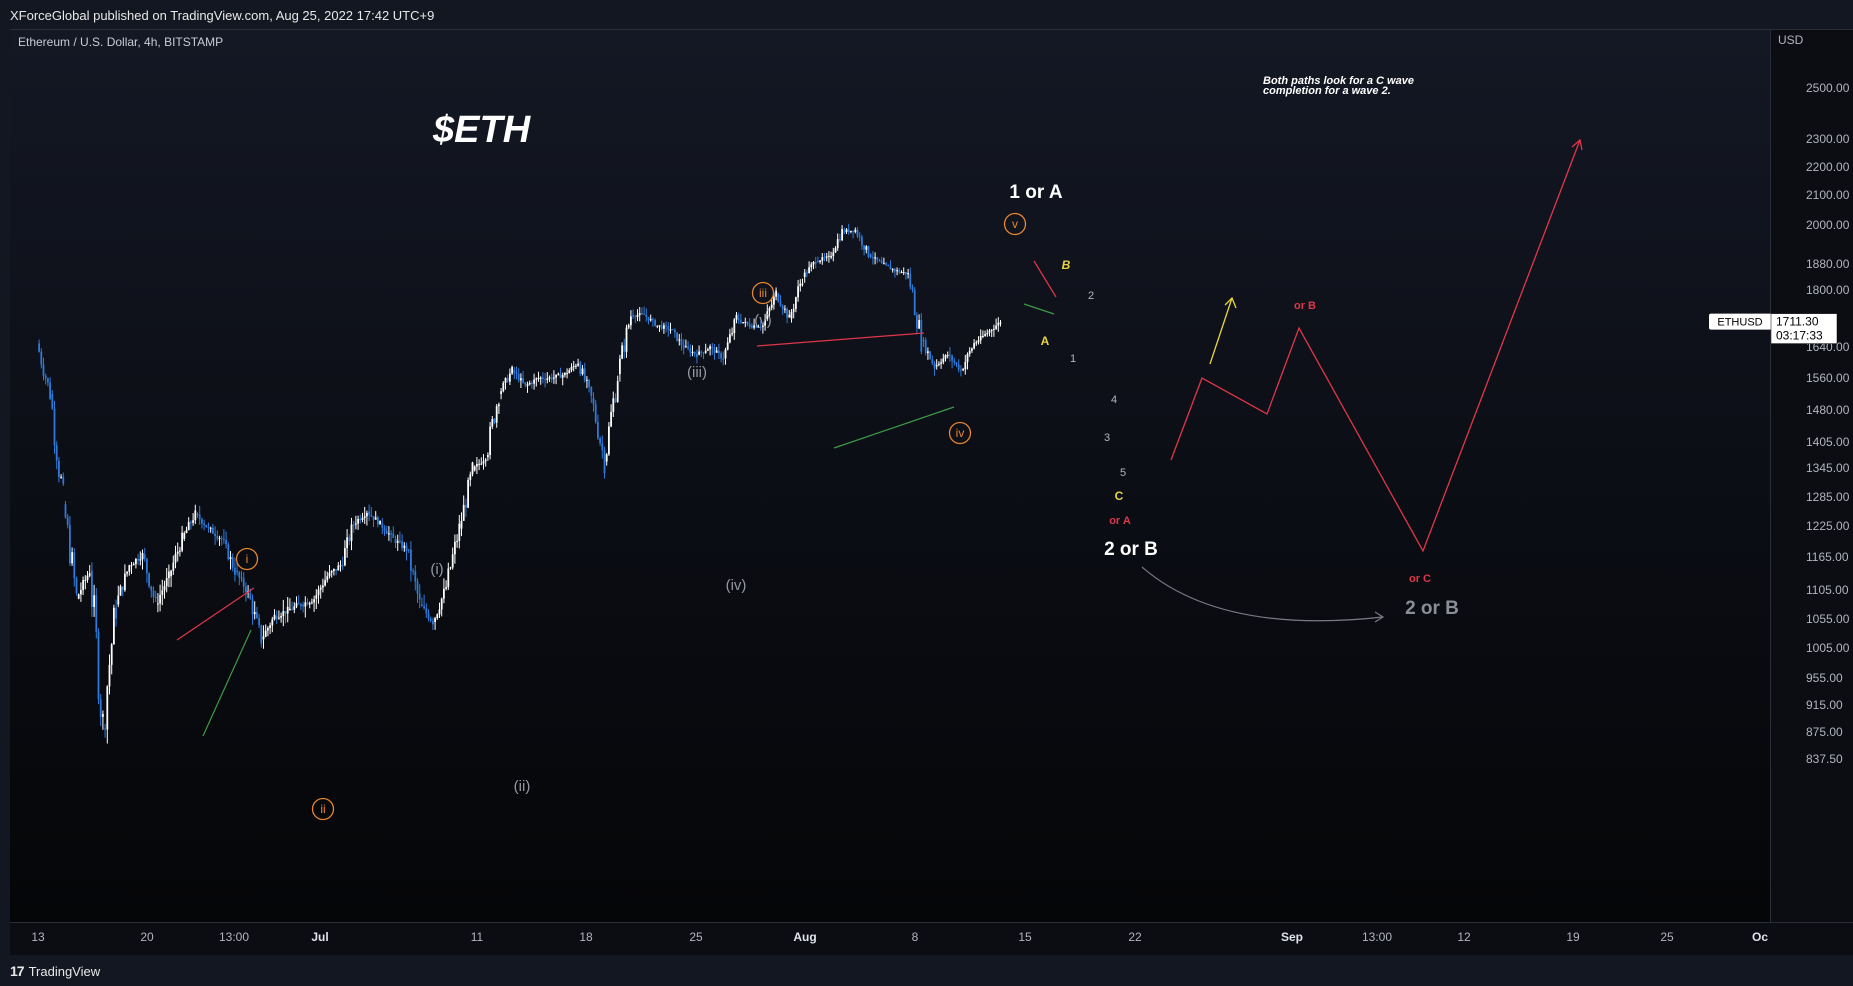 The width and height of the screenshot is (1853, 986). Describe the element at coordinates (1305, 306) in the screenshot. I see `wave-label: or B` at that location.